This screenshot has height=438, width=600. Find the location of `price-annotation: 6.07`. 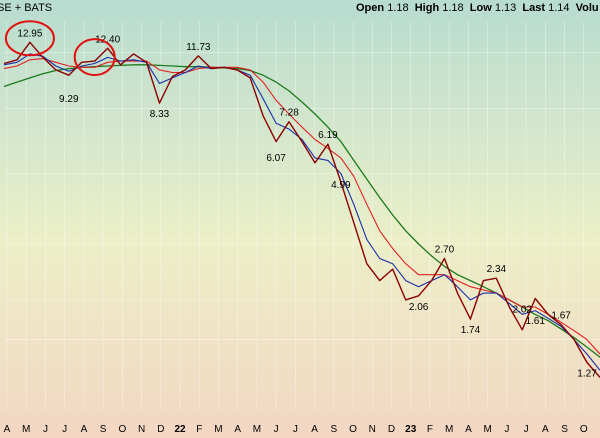

price-annotation: 6.07 is located at coordinates (276, 158).